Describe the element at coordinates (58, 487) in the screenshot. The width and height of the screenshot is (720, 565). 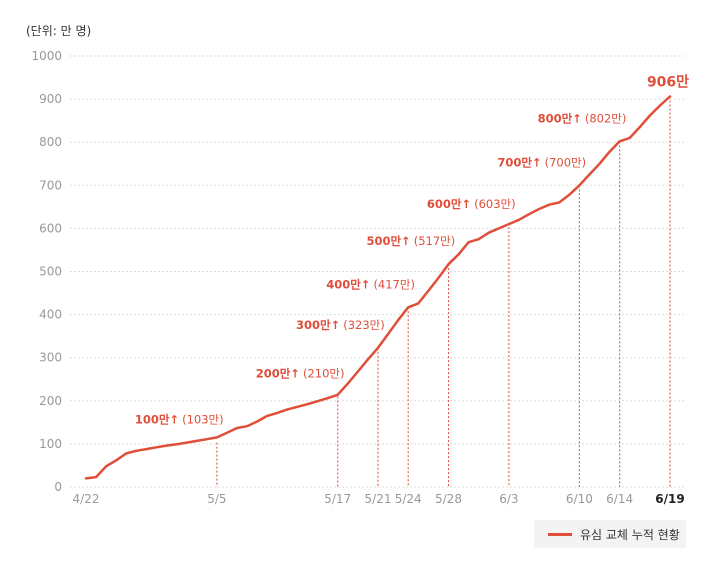
I see `y-tick-label: 0` at that location.